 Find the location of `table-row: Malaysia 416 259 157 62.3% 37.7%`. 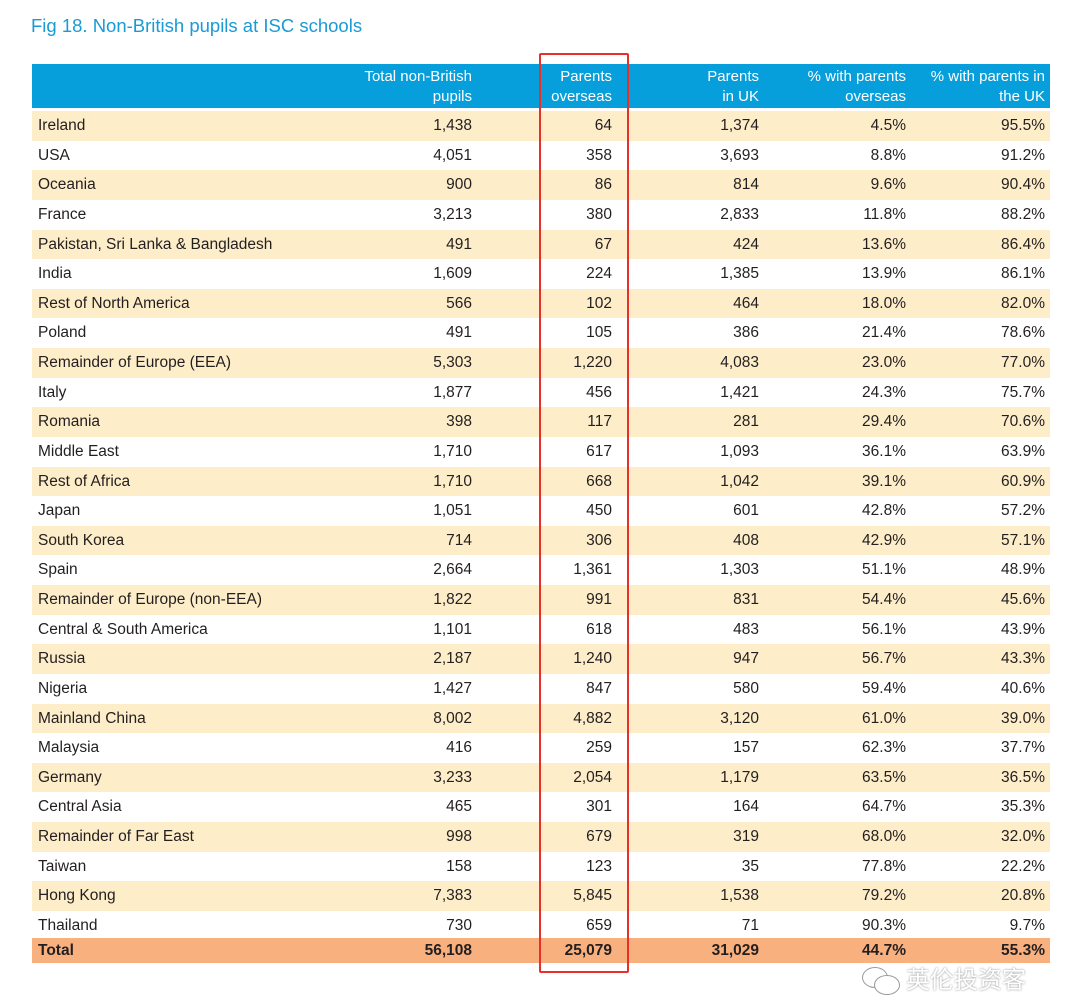

table-row: Malaysia 416 259 157 62.3% 37.7% is located at coordinates (541, 748).